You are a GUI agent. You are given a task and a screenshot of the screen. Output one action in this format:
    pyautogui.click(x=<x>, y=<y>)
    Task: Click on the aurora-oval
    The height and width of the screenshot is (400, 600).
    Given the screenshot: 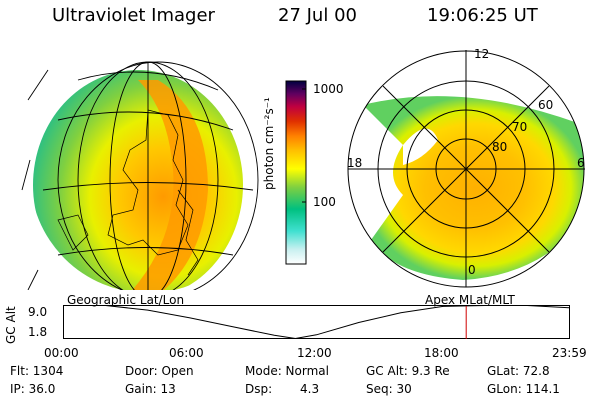 What is the action you would take?
    pyautogui.click(x=168, y=185)
    